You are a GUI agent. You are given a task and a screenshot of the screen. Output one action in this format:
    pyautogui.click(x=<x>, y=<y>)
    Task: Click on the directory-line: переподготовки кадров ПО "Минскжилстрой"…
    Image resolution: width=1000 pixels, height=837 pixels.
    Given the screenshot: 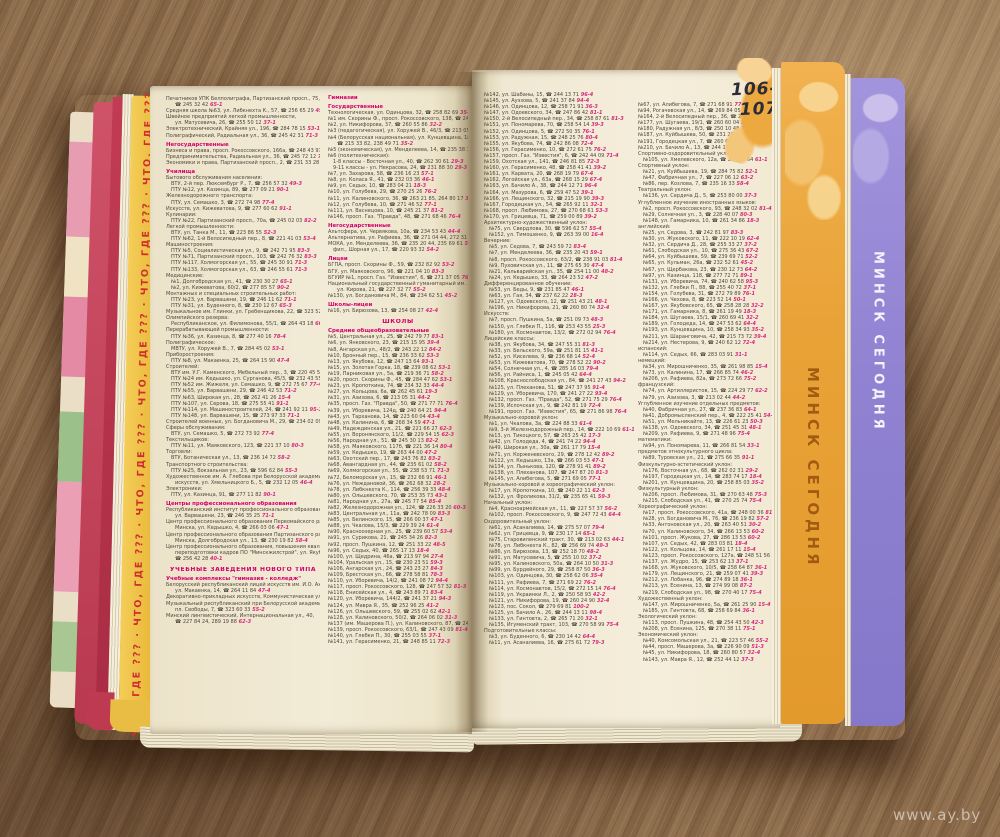 What is the action you would take?
    pyautogui.click(x=243, y=553)
    